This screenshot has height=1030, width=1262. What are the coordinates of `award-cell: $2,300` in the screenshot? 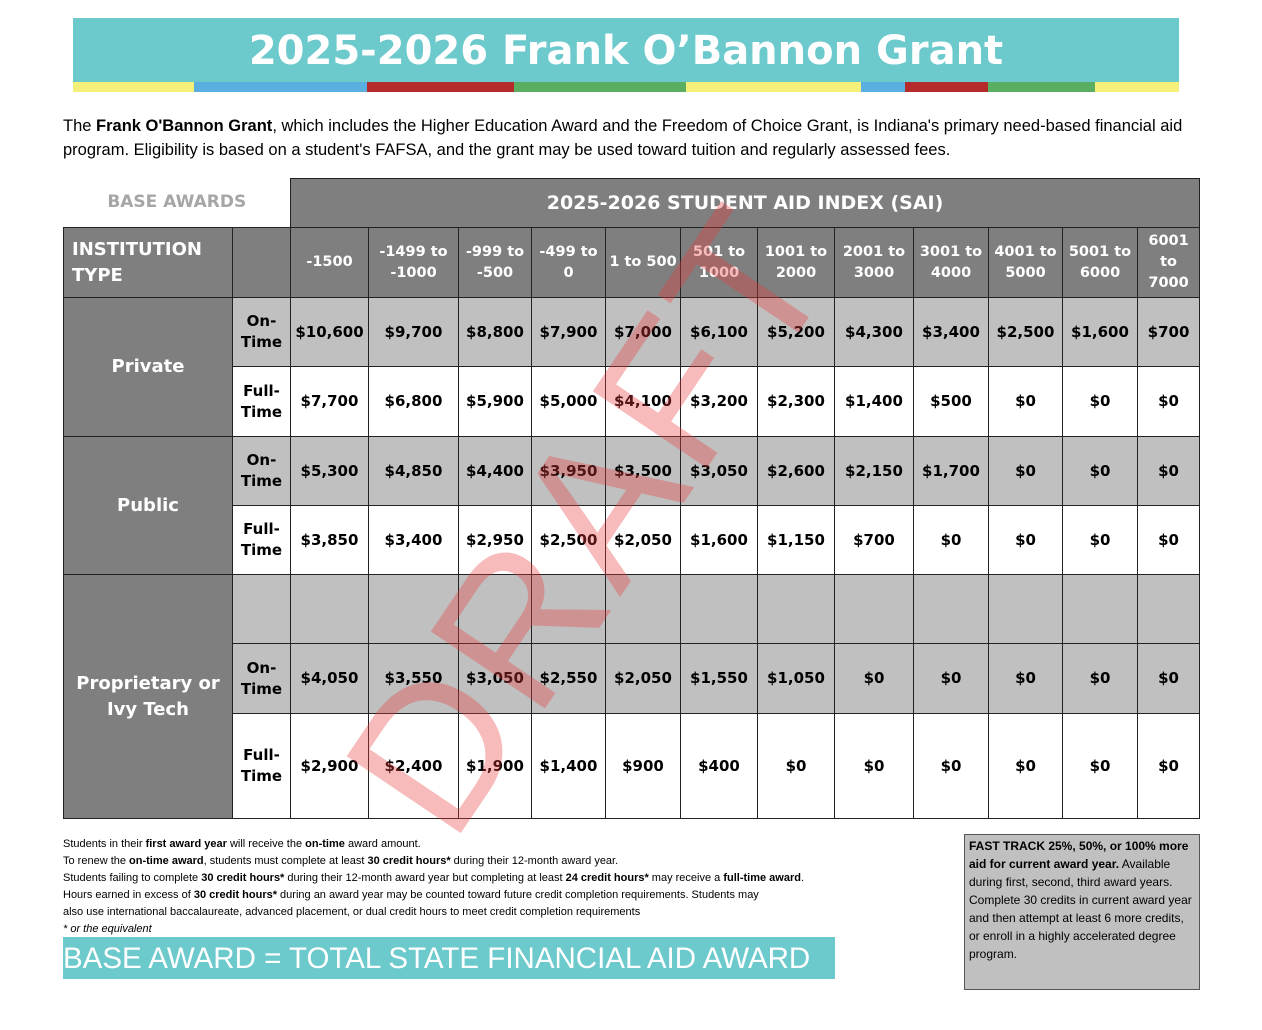 It's located at (796, 401).